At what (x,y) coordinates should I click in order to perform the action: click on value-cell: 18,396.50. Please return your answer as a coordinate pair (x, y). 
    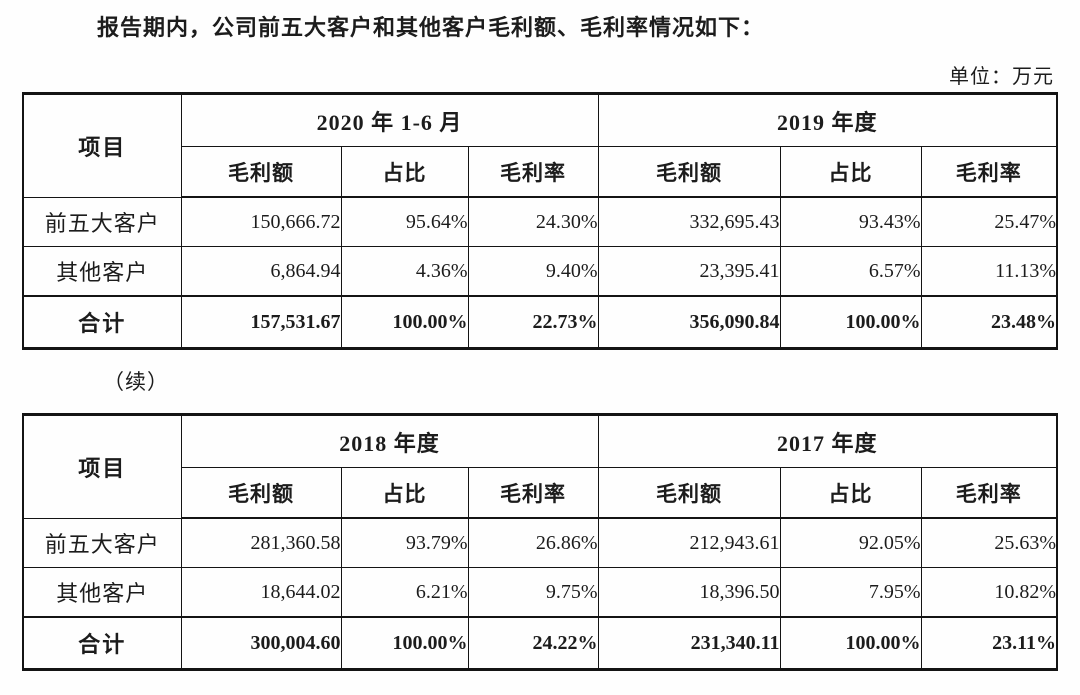
    Looking at the image, I should click on (689, 592).